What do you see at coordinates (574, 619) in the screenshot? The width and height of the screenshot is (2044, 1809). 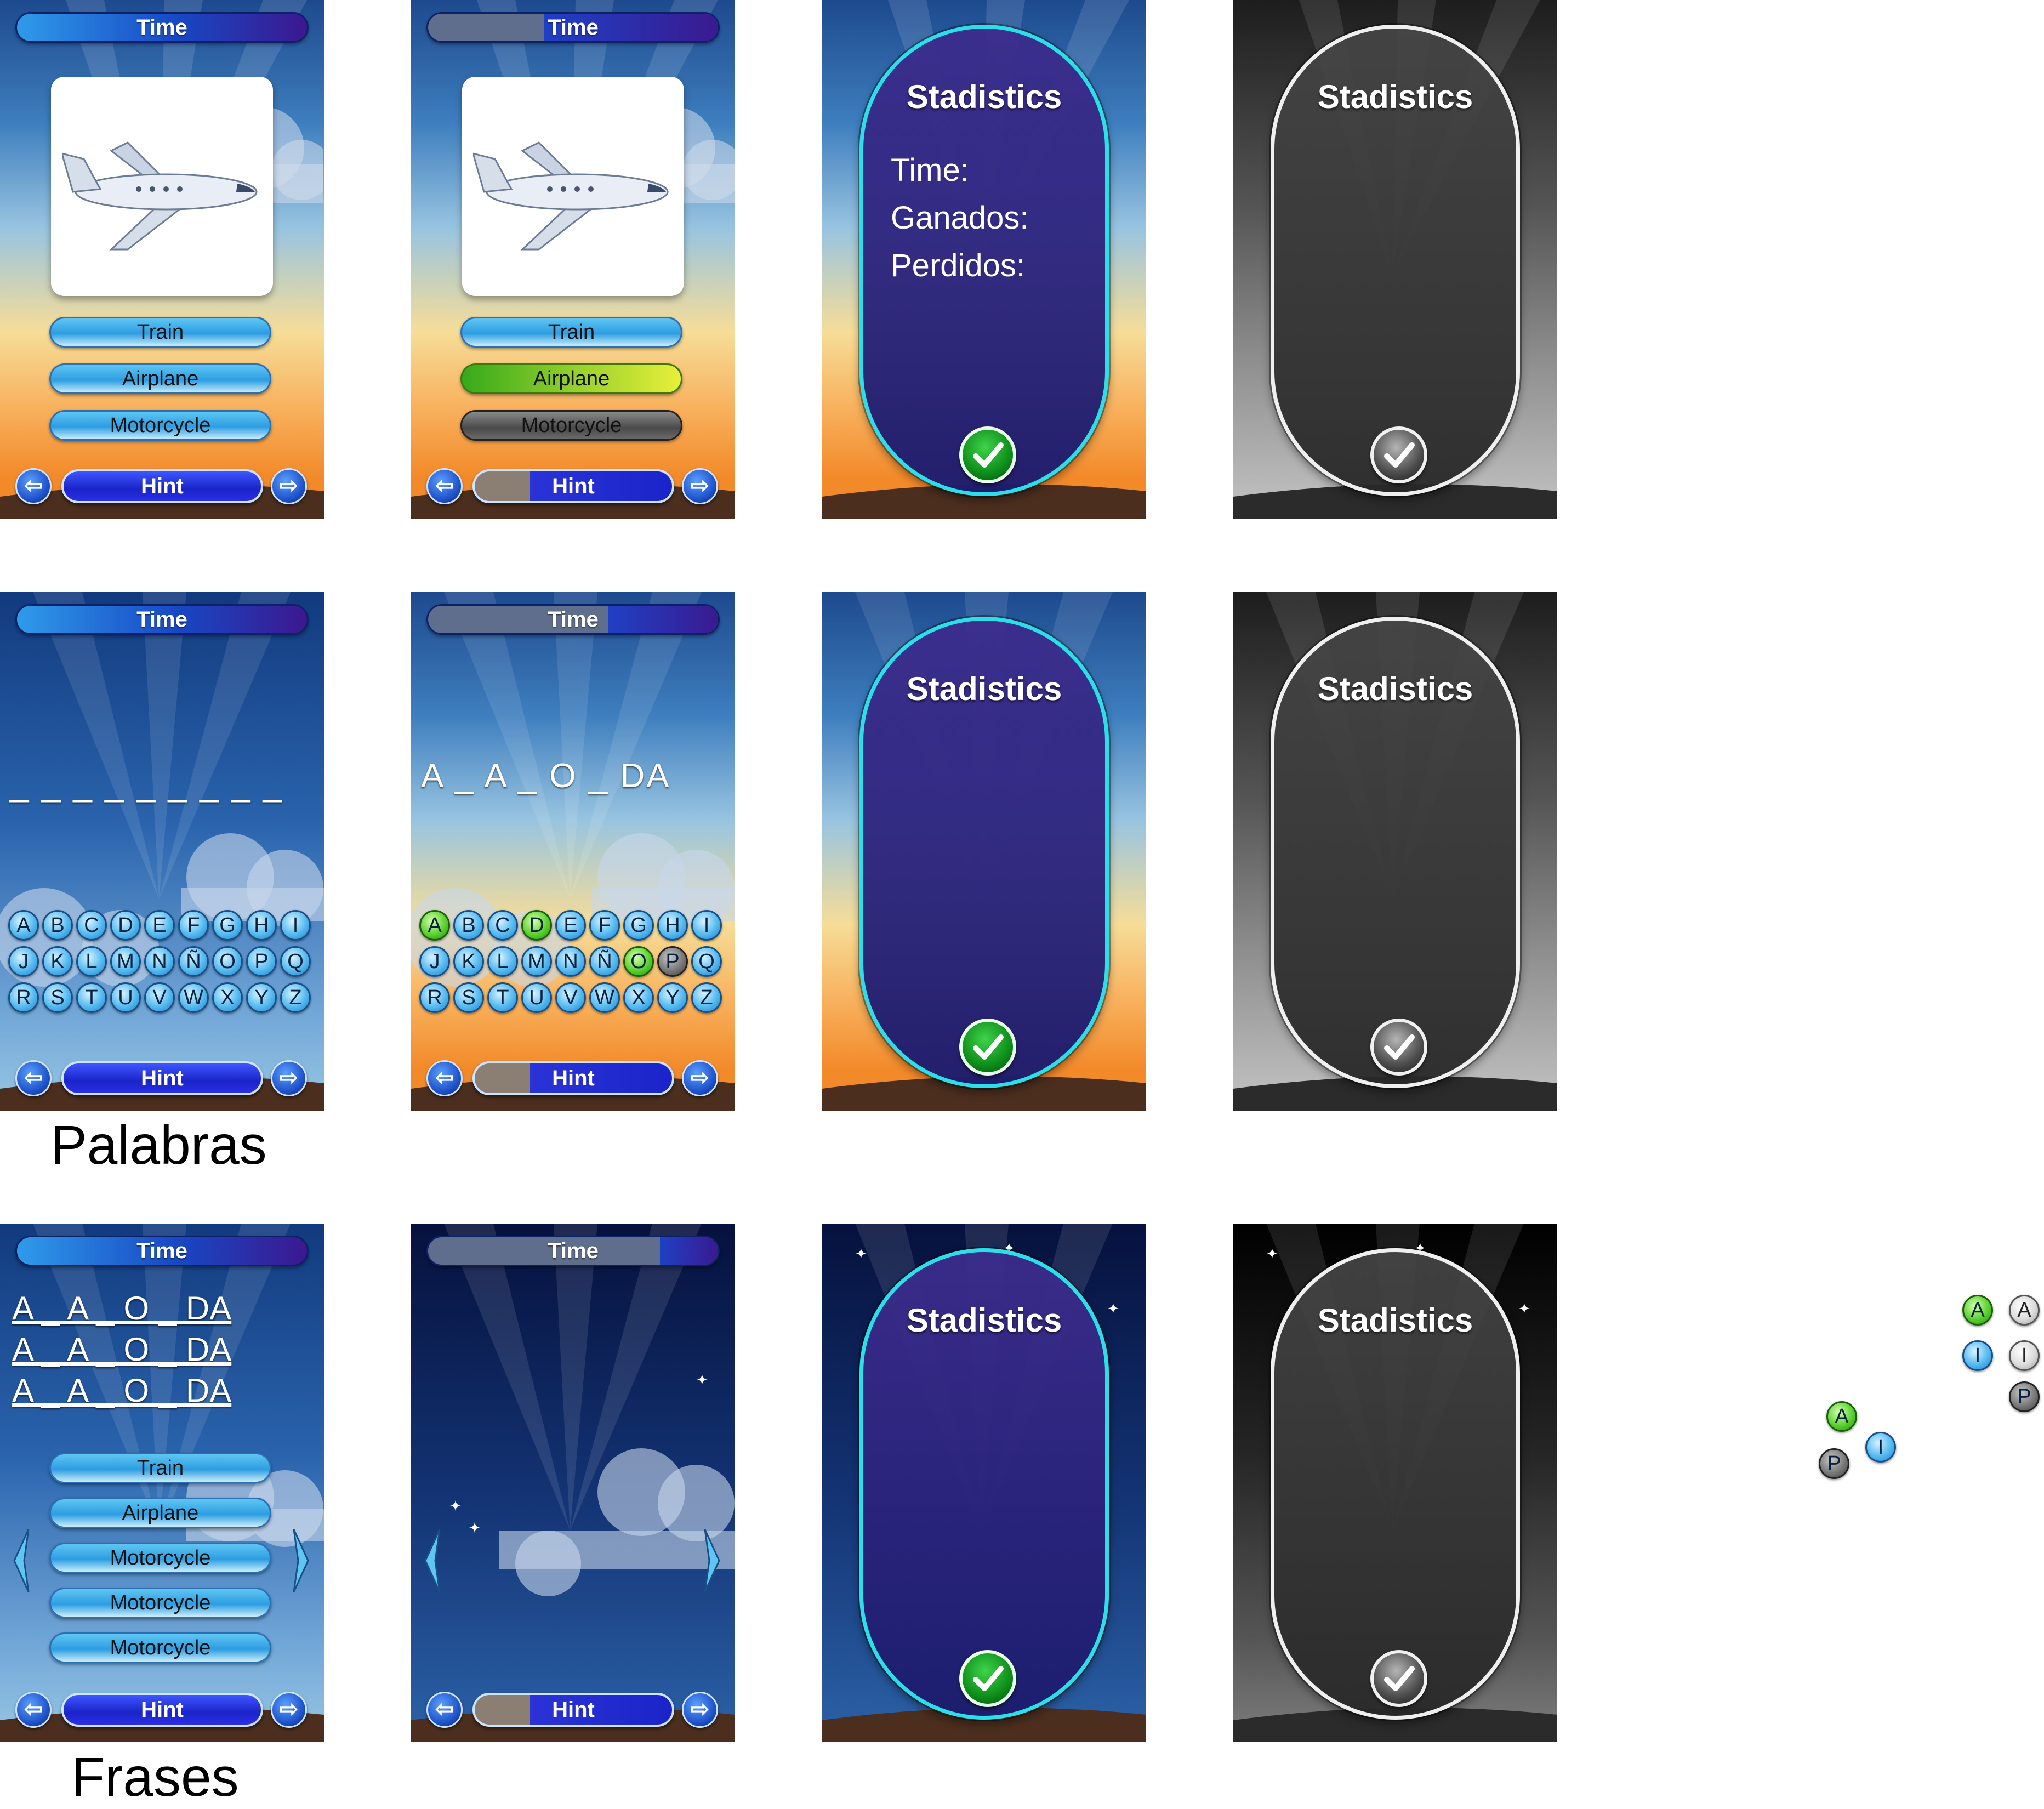 I see `time-label: Time` at bounding box center [574, 619].